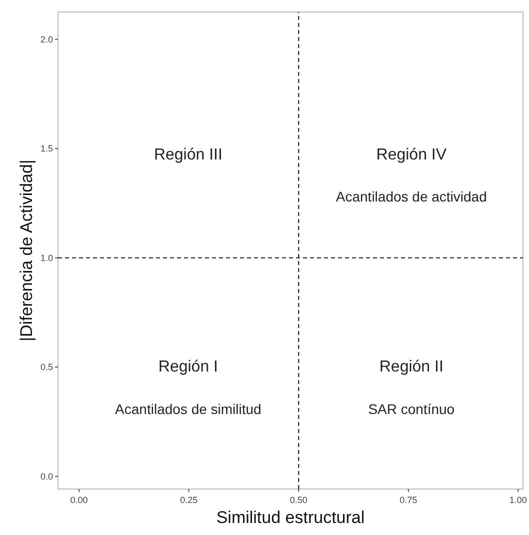 Image resolution: width=529 pixels, height=535 pixels. What do you see at coordinates (189, 500) in the screenshot?
I see `x-tick-label: 0.25` at bounding box center [189, 500].